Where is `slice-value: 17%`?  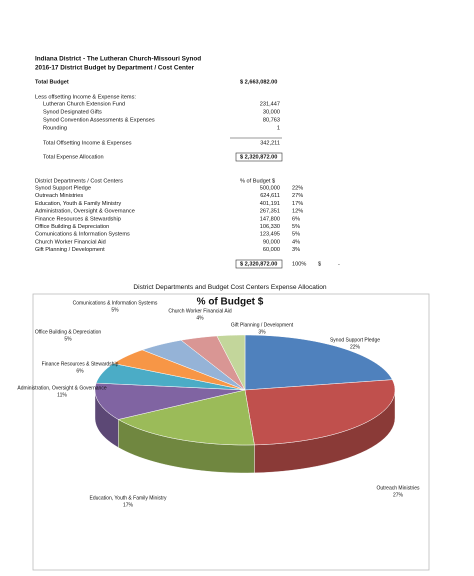 slice-value: 17% is located at coordinates (128, 505).